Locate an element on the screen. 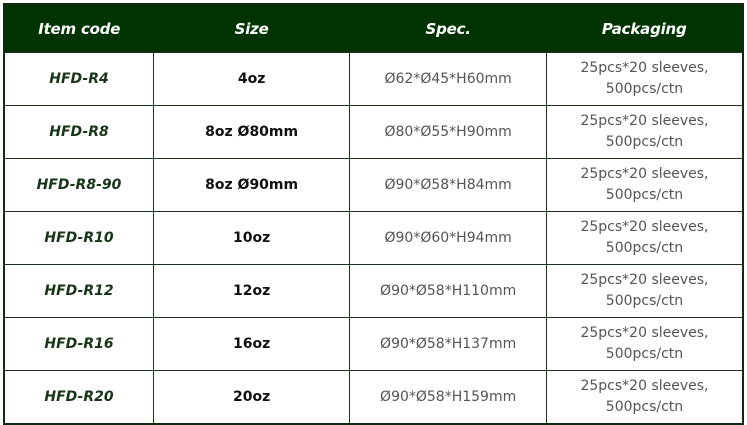 This screenshot has width=747, height=425. spec-cell: Ø90*Ø58*H159mm is located at coordinates (448, 397).